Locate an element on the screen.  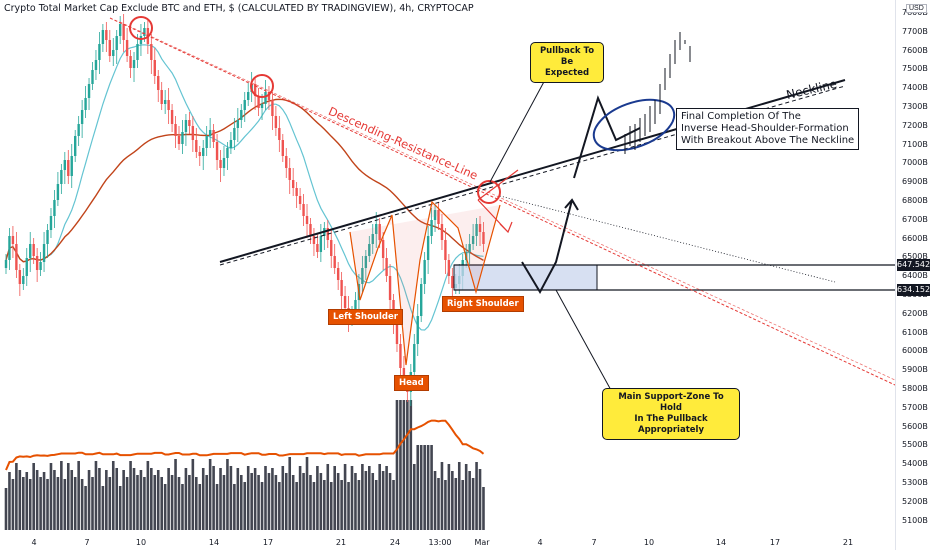
price-tick: 7400B is located at coordinates (915, 88).